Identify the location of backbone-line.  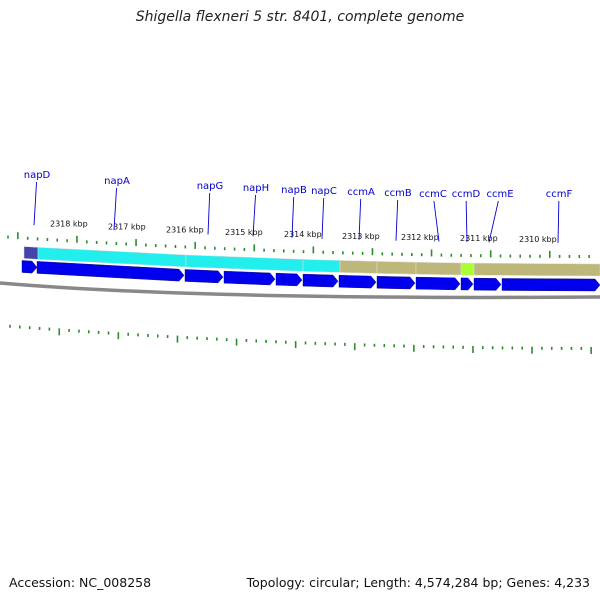
(300, 290).